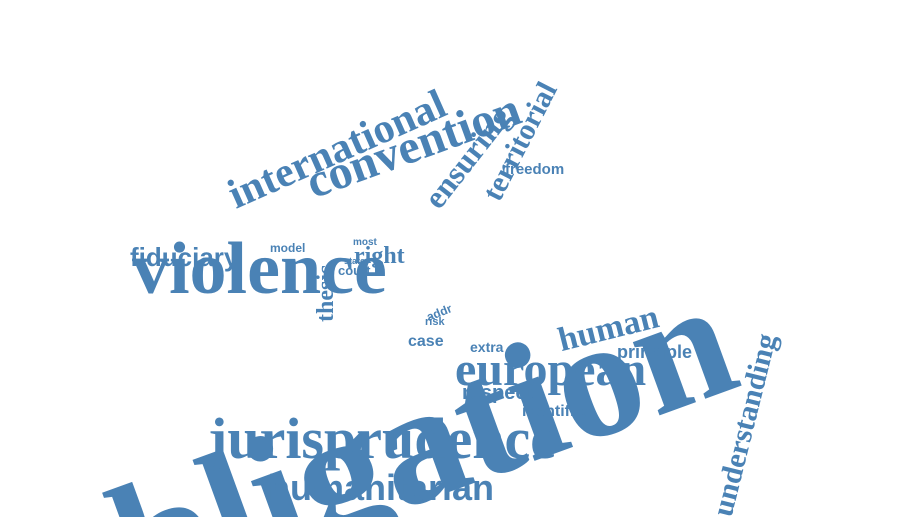 The image size is (900, 517). Describe the element at coordinates (535, 169) in the screenshot. I see `word-freedom: freedom` at that location.